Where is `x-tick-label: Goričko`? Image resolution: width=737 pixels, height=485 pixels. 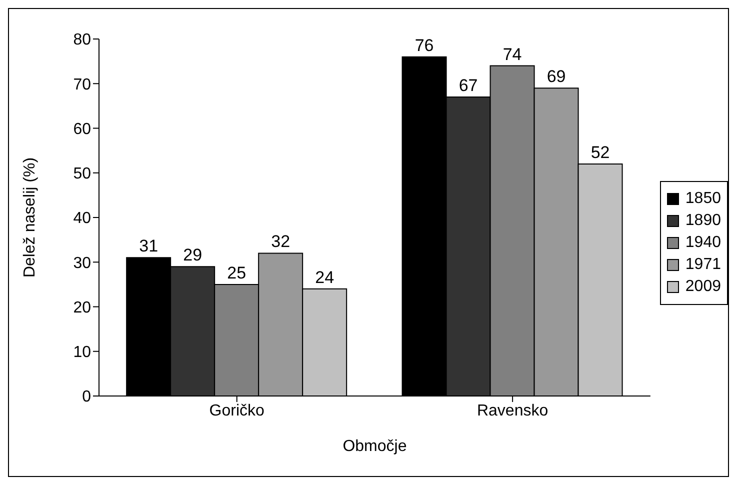
x-tick-label: Goričko is located at coordinates (237, 411).